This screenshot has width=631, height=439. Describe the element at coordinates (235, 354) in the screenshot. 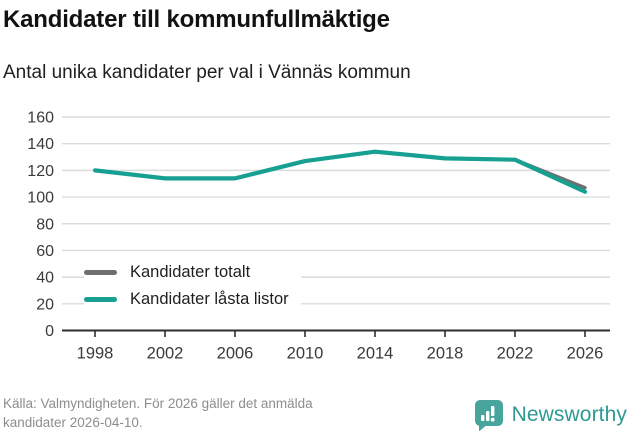

I see `x-tick-label: 2006` at that location.